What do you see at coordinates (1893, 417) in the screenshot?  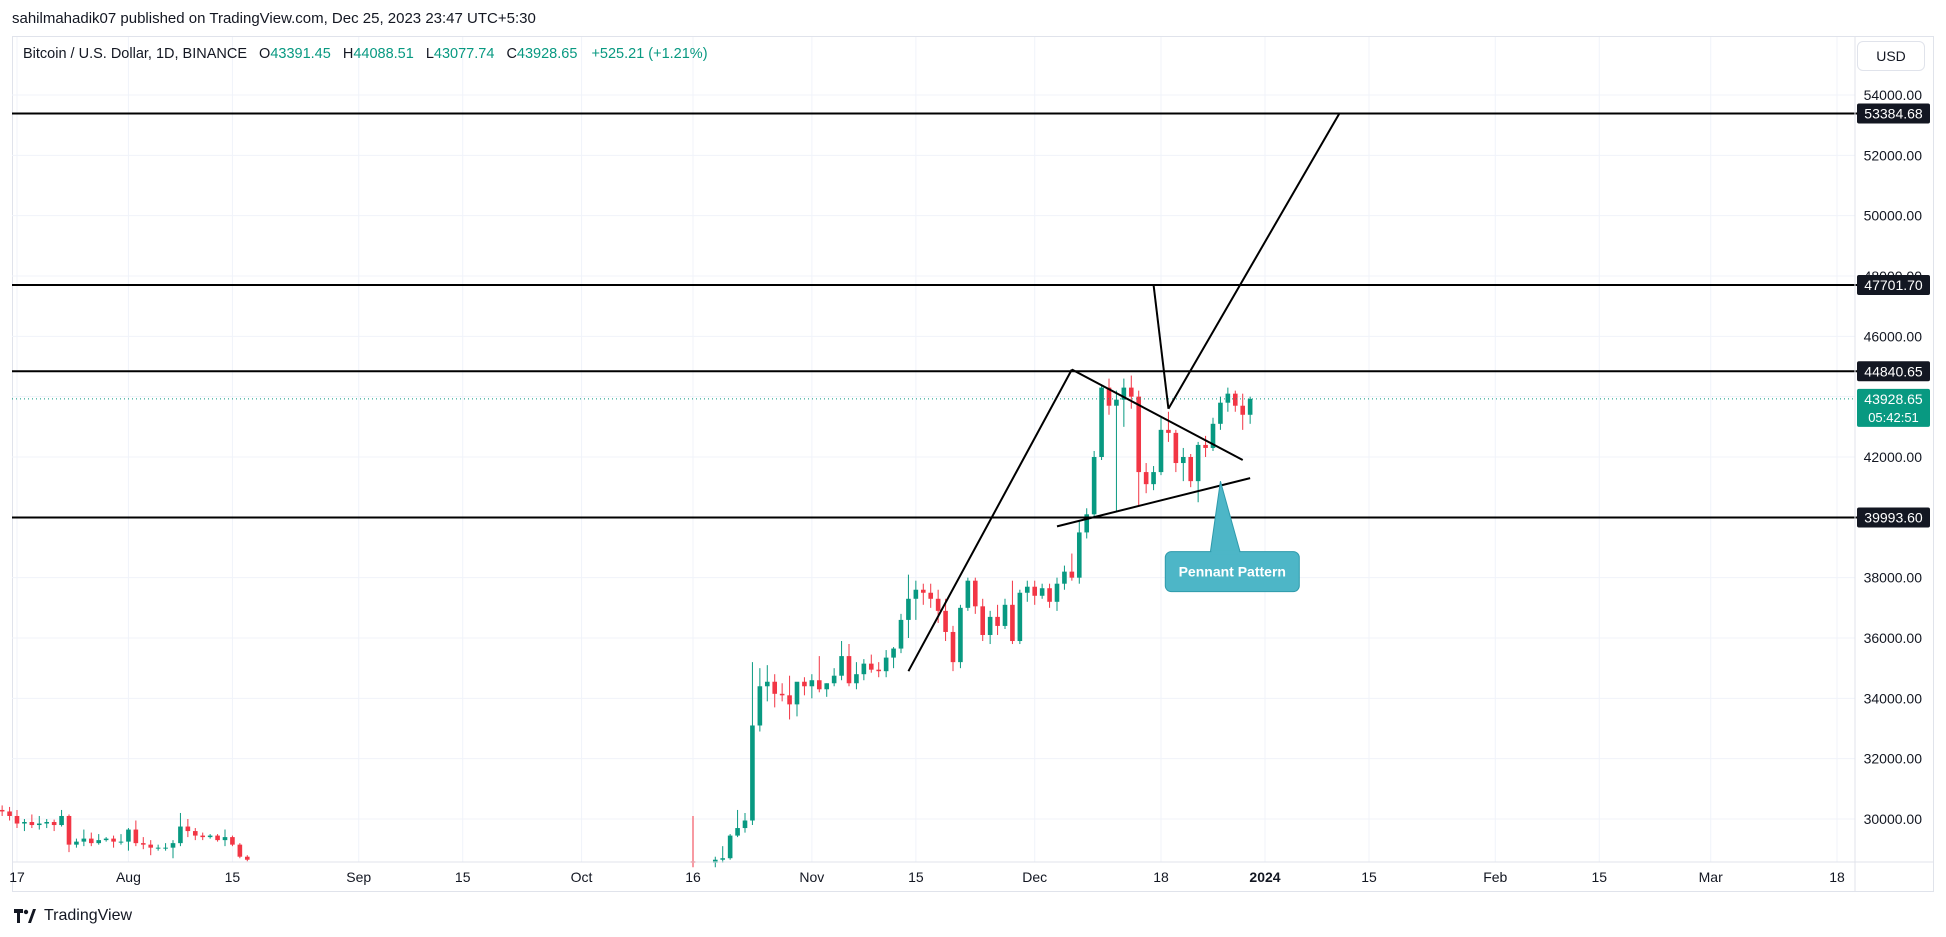 I see `countdown-label: 05:42:51` at bounding box center [1893, 417].